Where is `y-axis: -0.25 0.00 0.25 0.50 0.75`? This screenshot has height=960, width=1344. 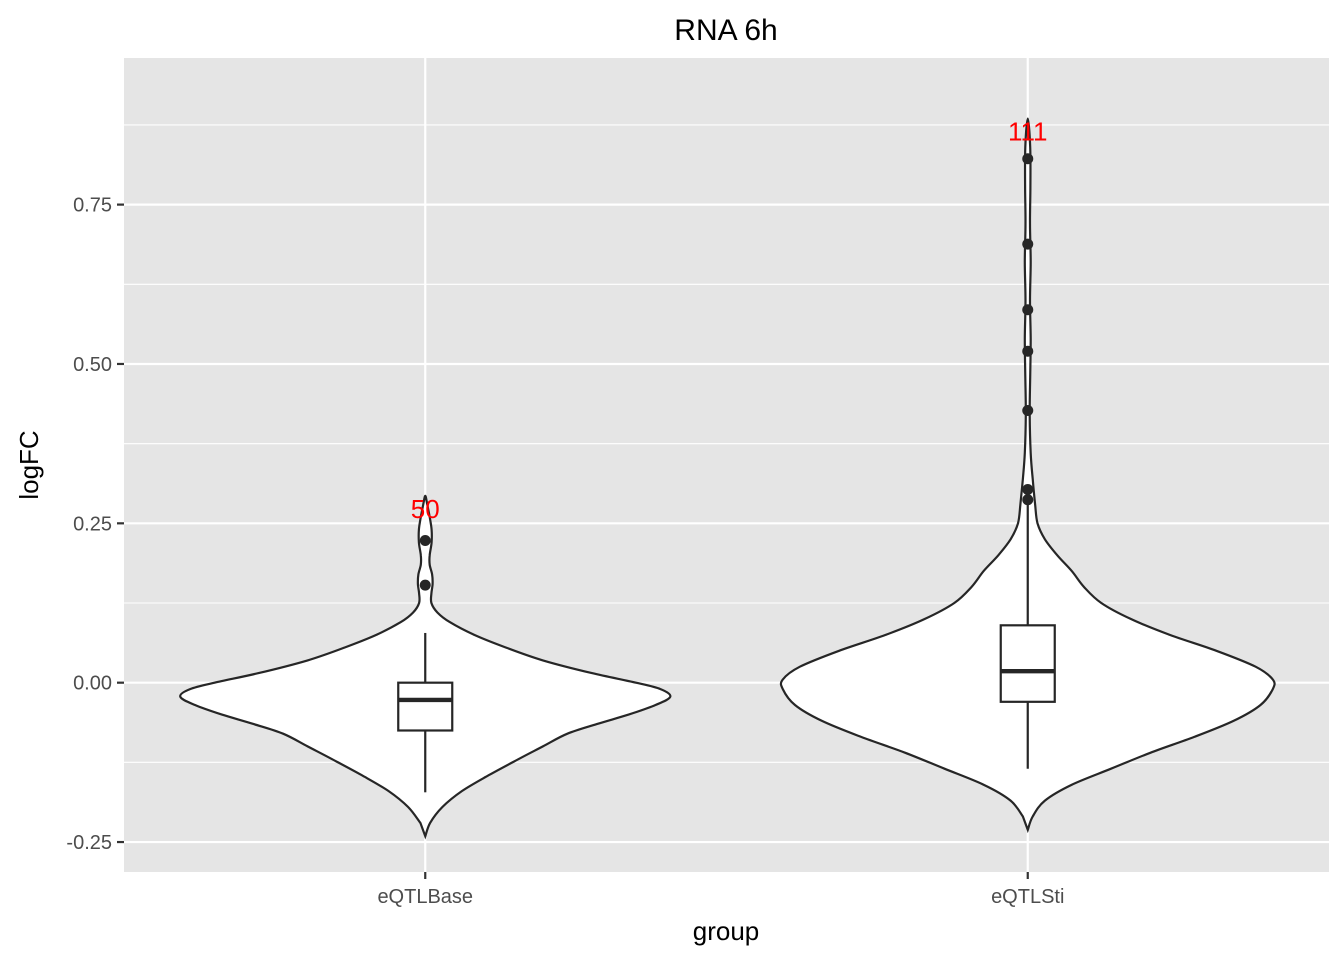
y-axis: -0.25 0.00 0.25 0.50 0.75 is located at coordinates (95, 524).